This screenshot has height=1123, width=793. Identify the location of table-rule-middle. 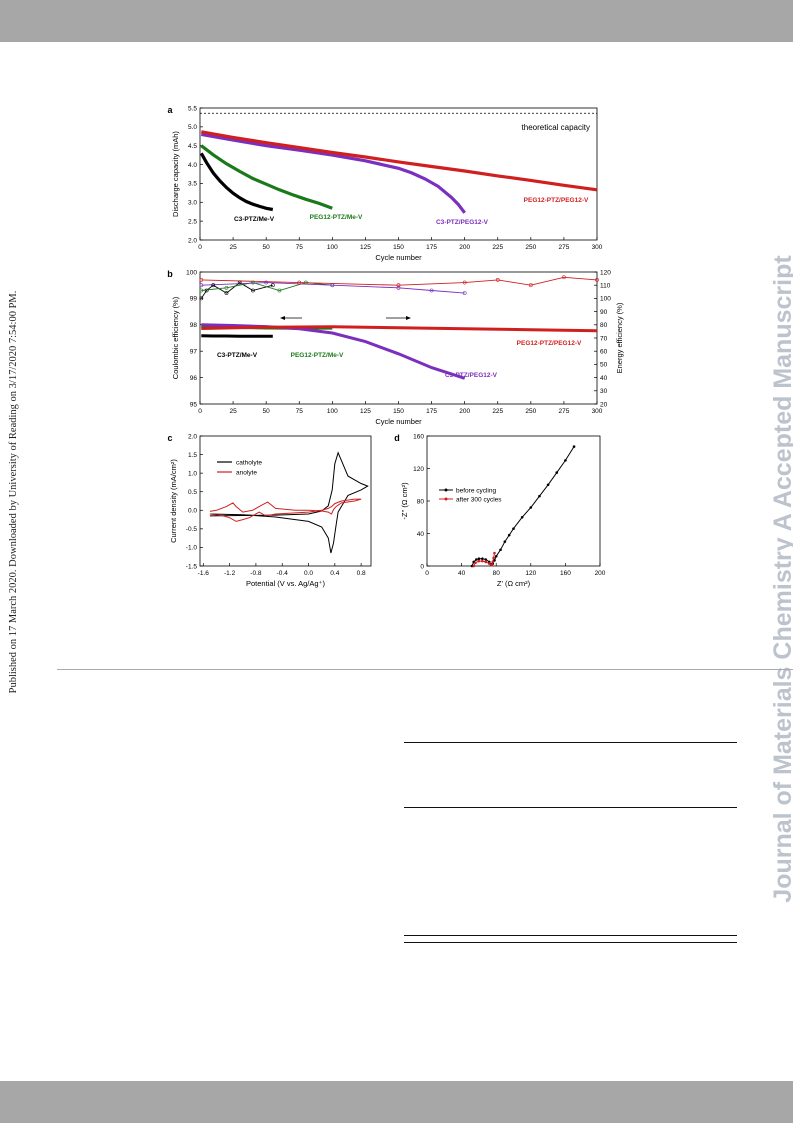
(570, 807).